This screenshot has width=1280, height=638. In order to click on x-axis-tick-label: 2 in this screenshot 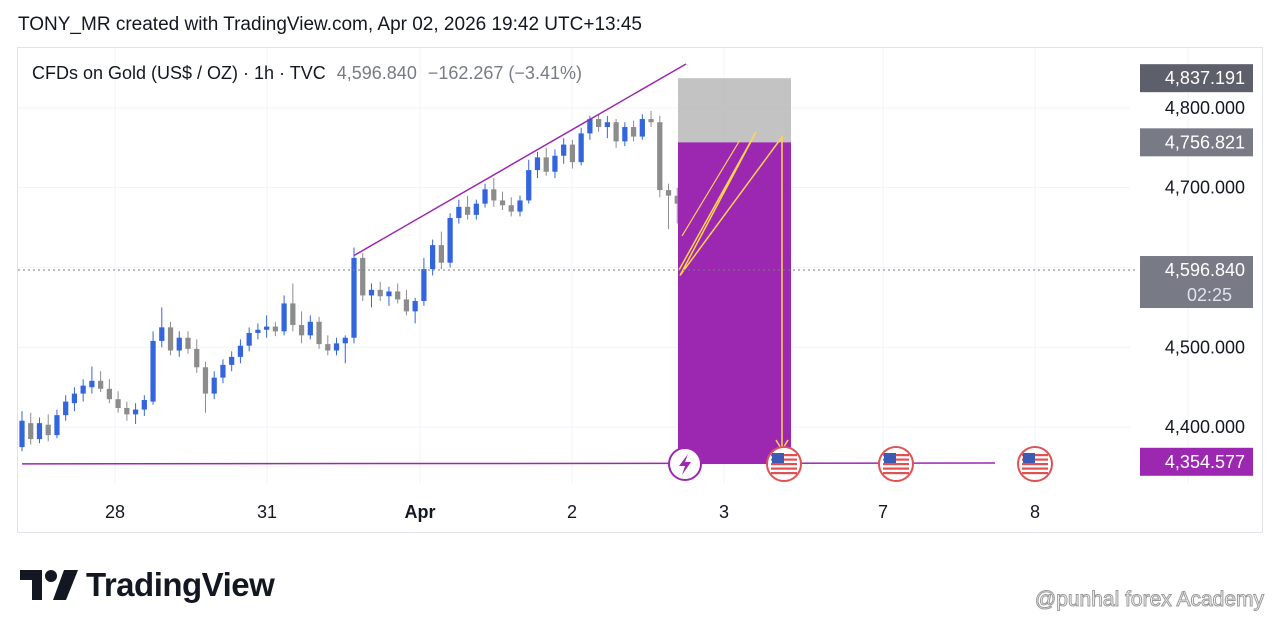, I will do `click(572, 512)`.